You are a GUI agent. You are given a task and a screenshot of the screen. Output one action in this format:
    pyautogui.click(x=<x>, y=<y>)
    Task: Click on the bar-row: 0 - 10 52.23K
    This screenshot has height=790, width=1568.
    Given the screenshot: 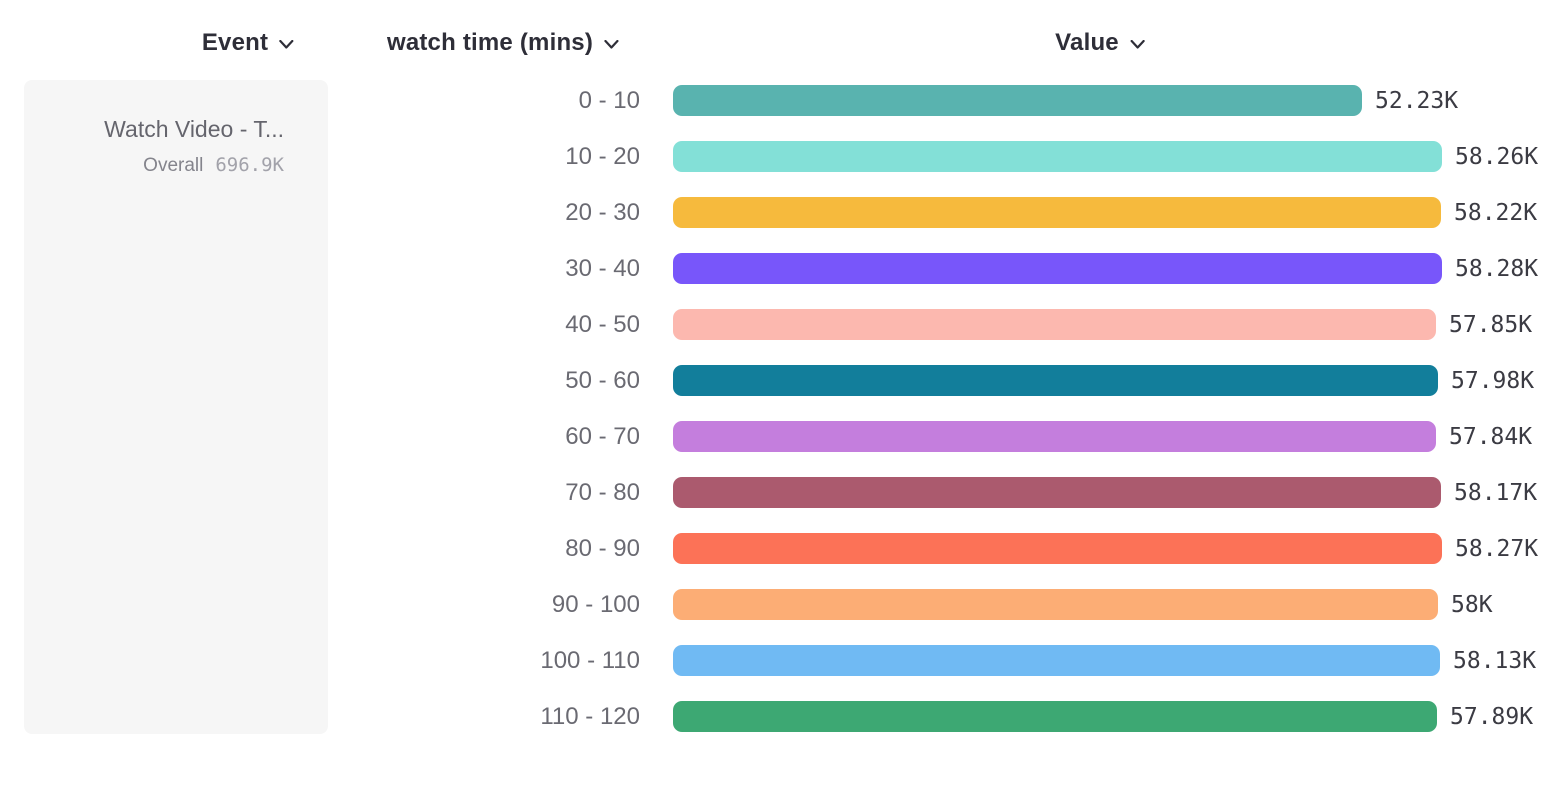 What is the action you would take?
    pyautogui.click(x=784, y=100)
    